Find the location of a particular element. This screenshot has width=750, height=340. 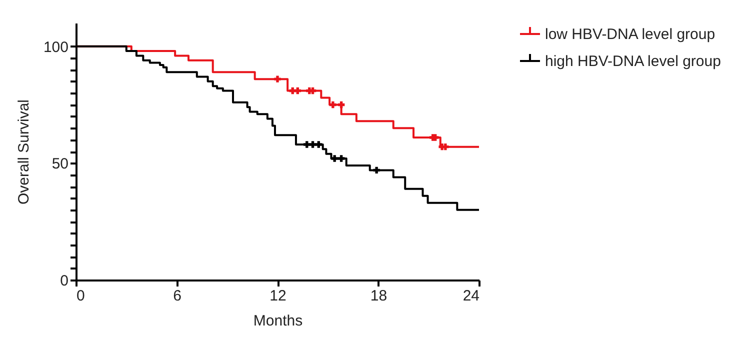

x-tick-label: 6 is located at coordinates (177, 296).